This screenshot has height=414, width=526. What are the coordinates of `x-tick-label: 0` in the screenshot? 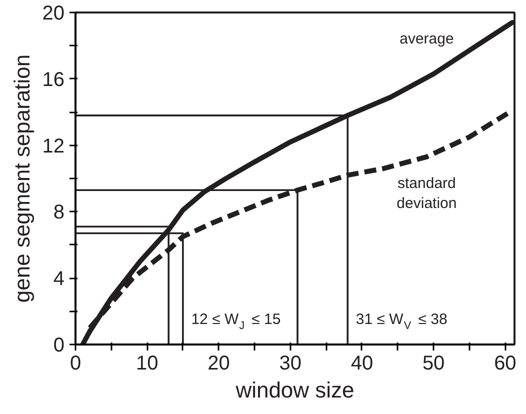 It's located at (76, 363).